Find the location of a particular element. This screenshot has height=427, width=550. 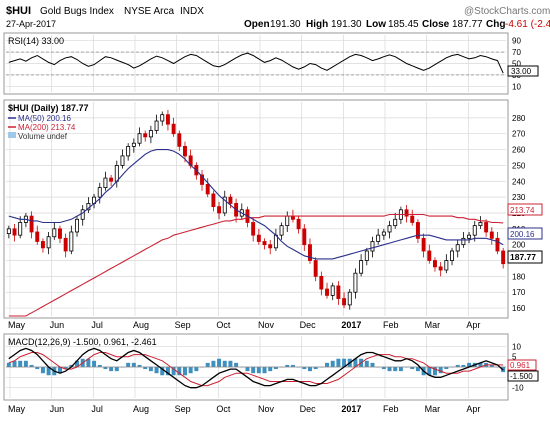

price-y-tick-label: 180 is located at coordinates (519, 276).